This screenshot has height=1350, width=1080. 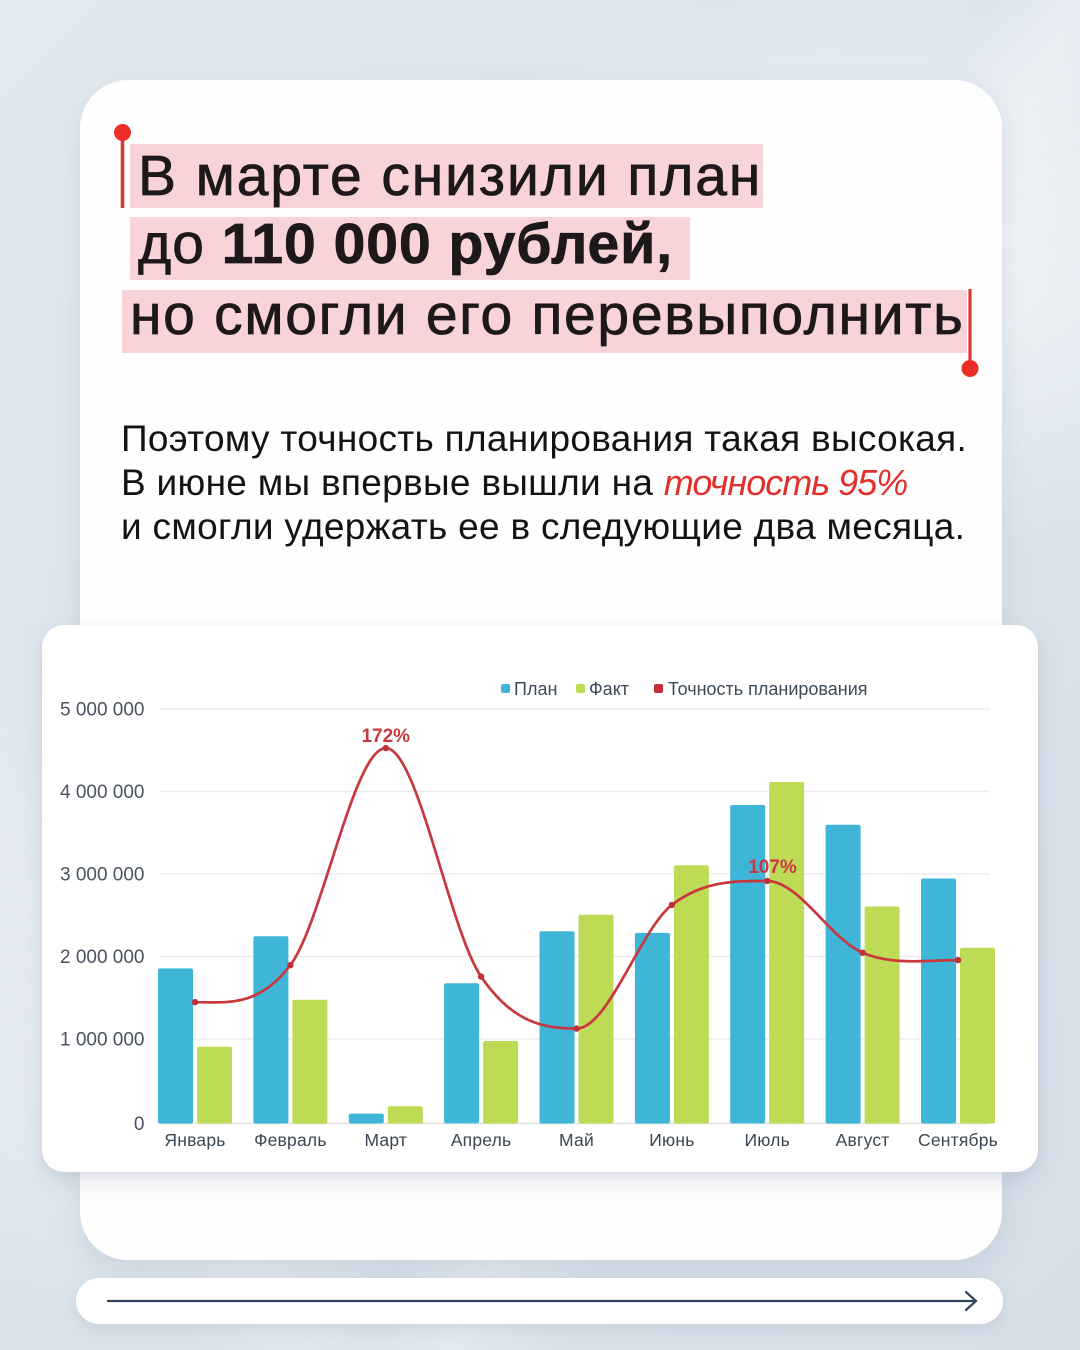 What do you see at coordinates (768, 689) in the screenshot?
I see `svg-text: Точность планирования` at bounding box center [768, 689].